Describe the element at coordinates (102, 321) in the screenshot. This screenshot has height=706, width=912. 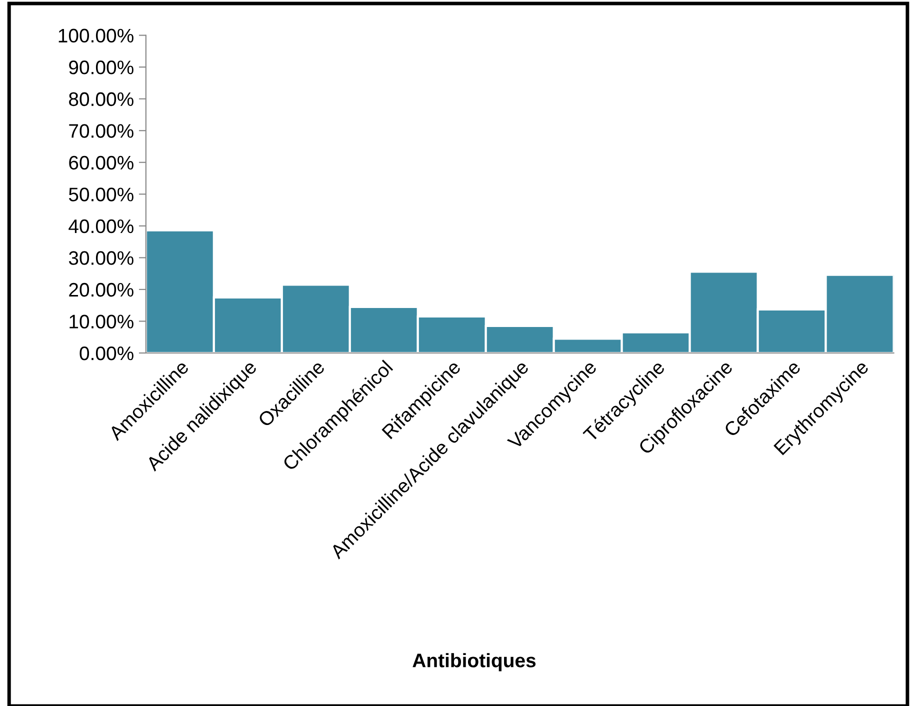
I see `y-tick-label: 10.00%` at that location.